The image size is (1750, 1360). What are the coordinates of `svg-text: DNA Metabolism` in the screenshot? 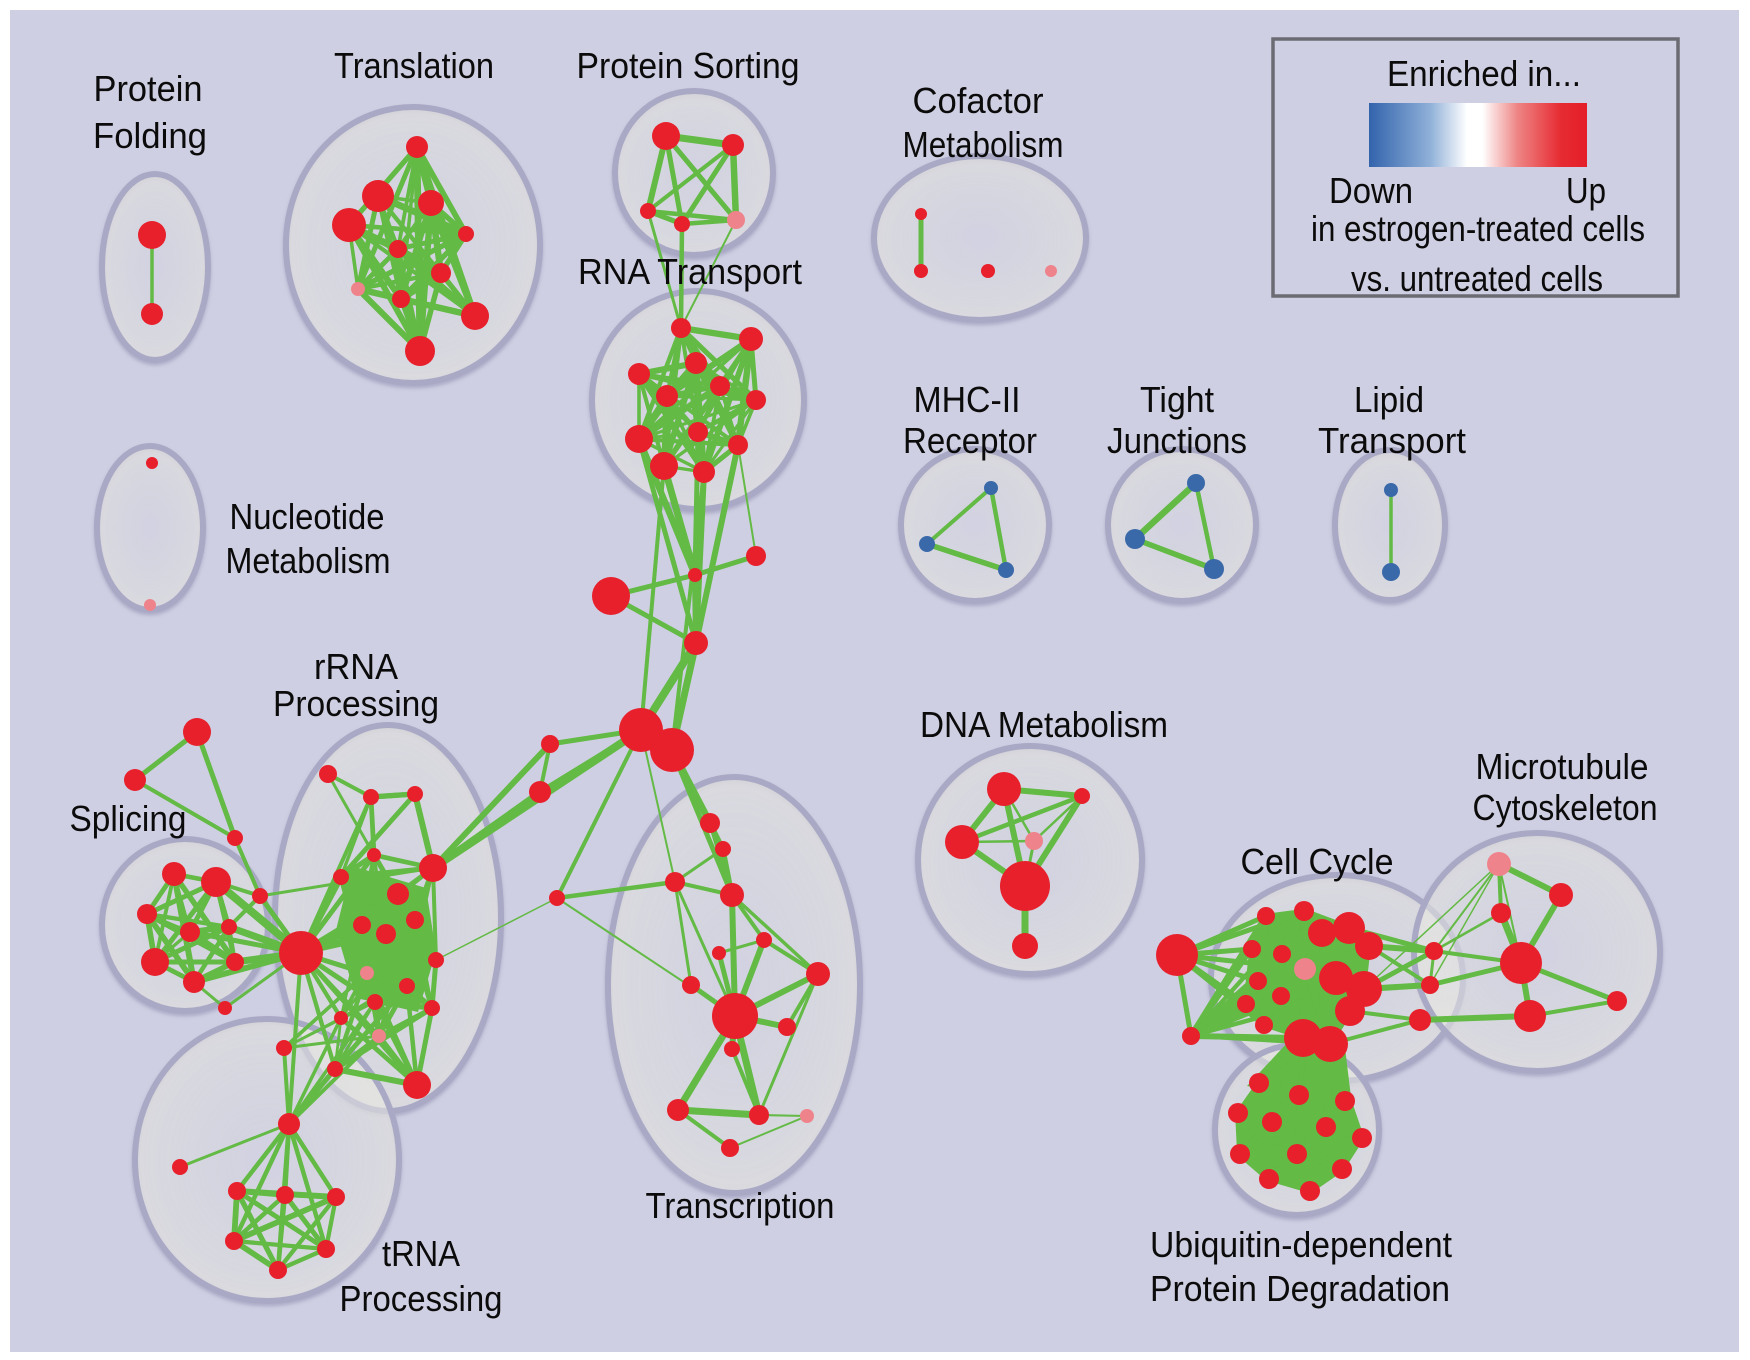 It's located at (1044, 724).